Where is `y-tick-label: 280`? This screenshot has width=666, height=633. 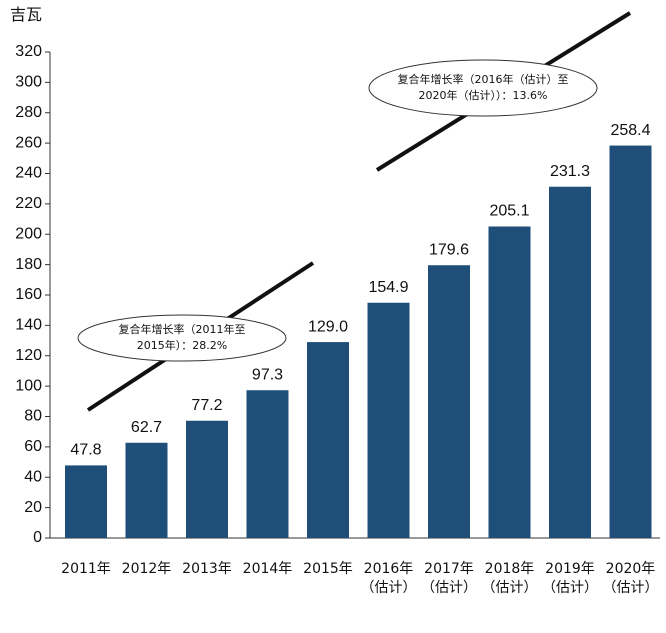
y-tick-label: 280 is located at coordinates (28, 112).